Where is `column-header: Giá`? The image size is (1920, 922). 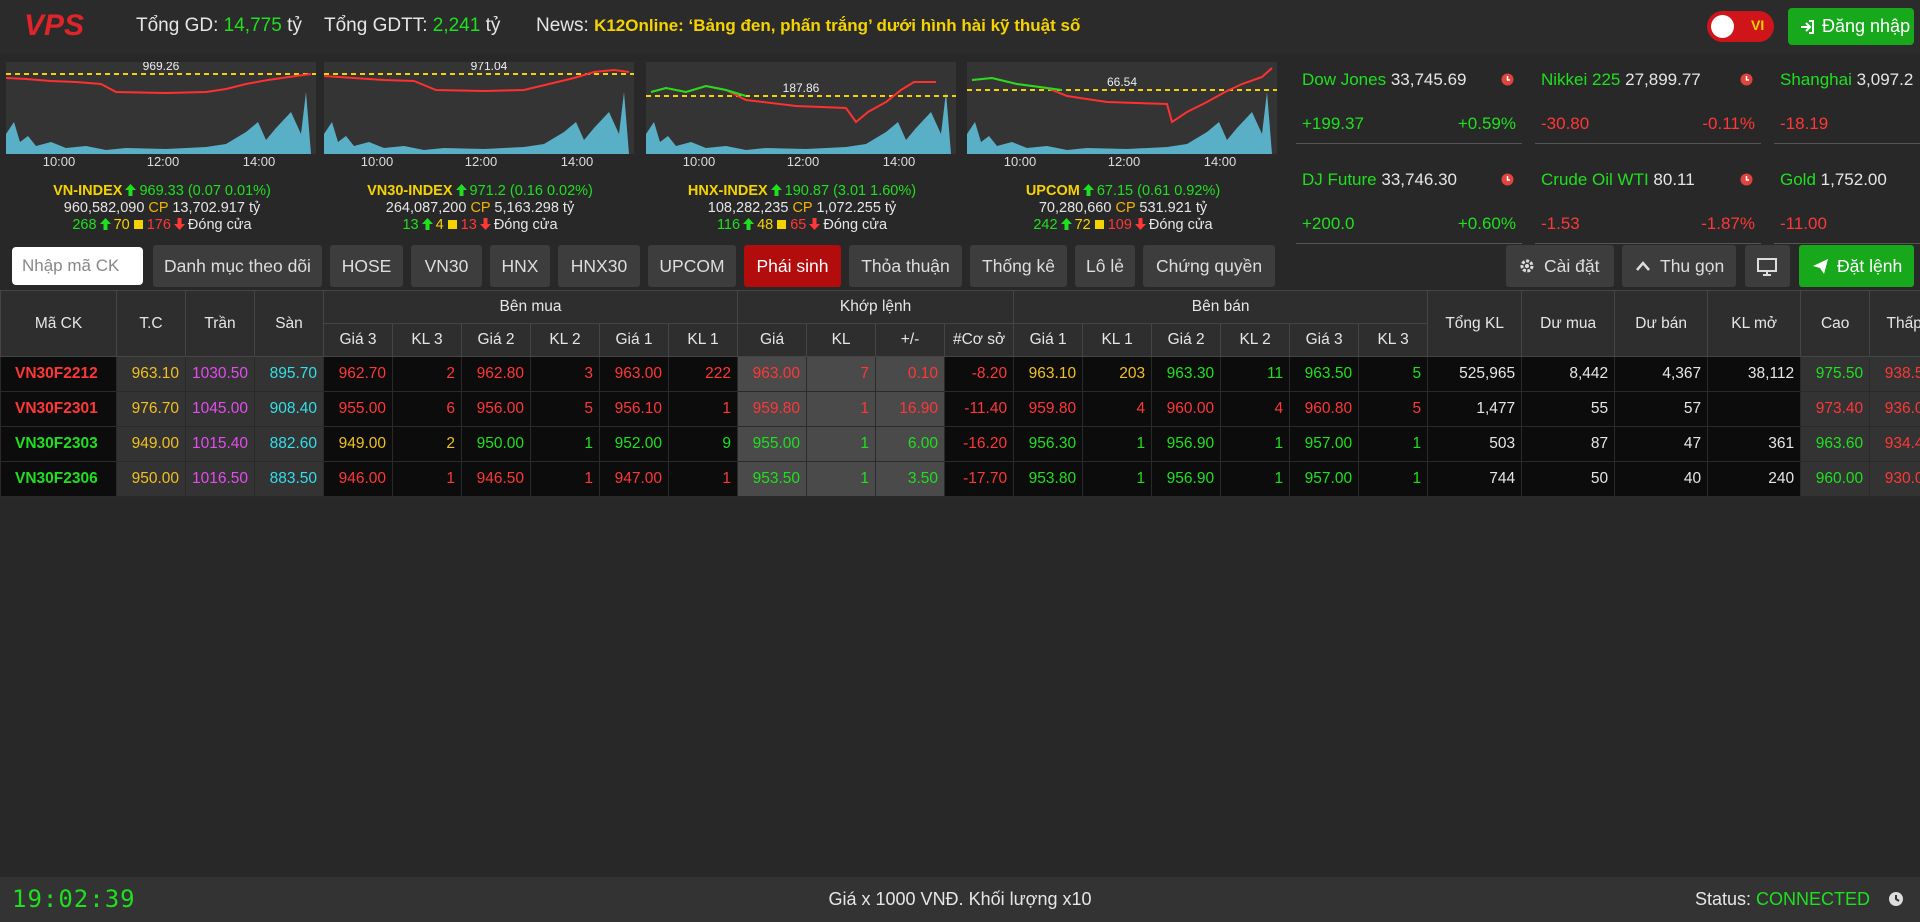 column-header: Giá is located at coordinates (772, 340).